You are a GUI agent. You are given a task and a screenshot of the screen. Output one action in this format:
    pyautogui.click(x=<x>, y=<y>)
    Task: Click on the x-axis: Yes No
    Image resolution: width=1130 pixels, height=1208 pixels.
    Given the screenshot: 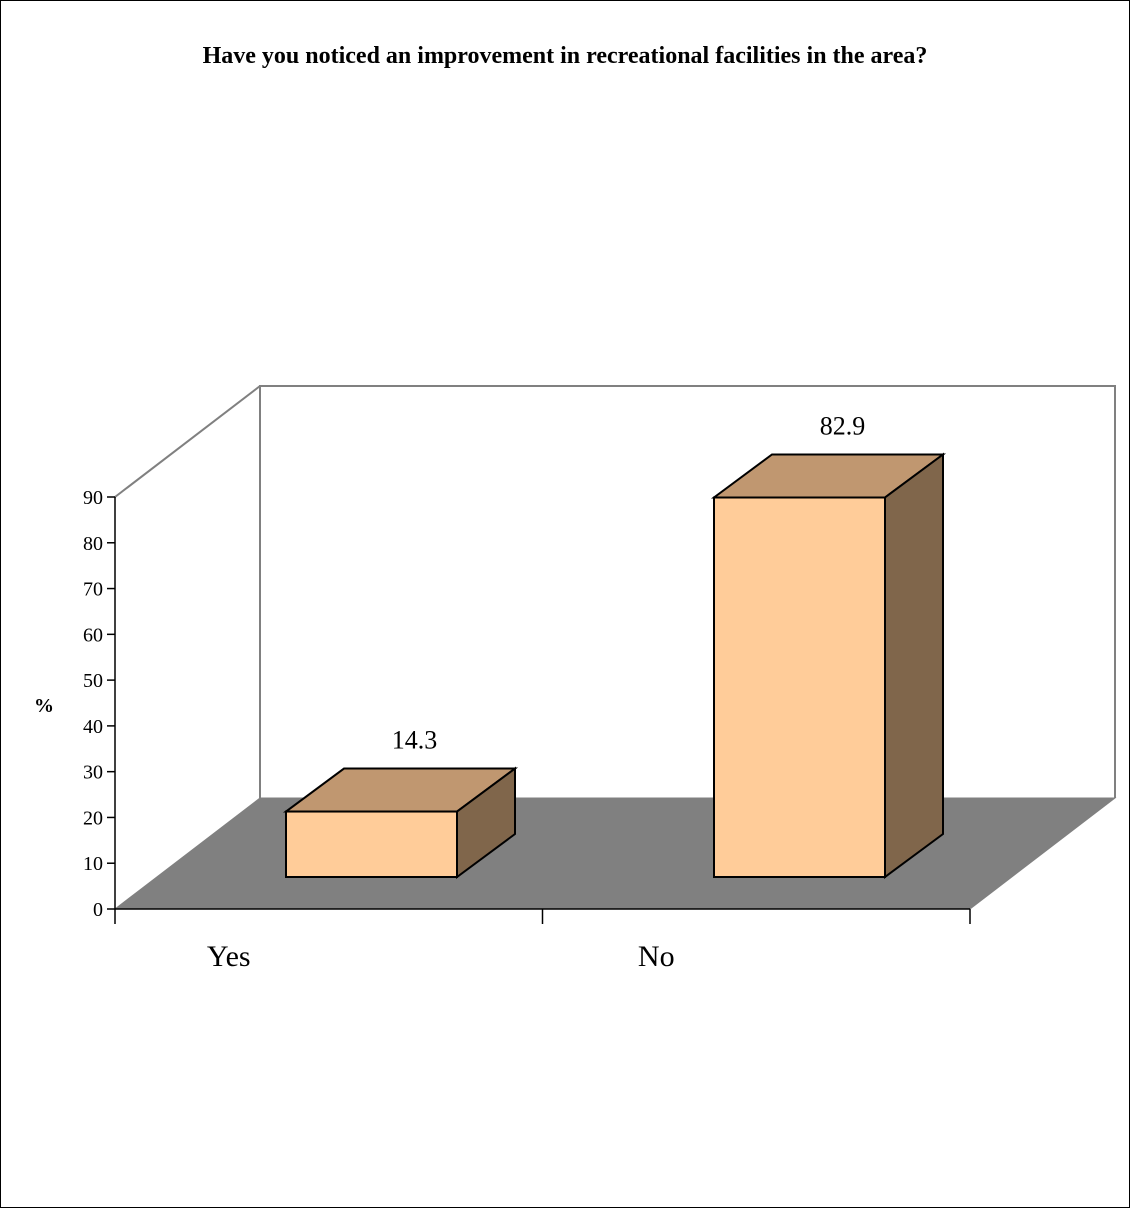 What is the action you would take?
    pyautogui.click(x=542, y=940)
    